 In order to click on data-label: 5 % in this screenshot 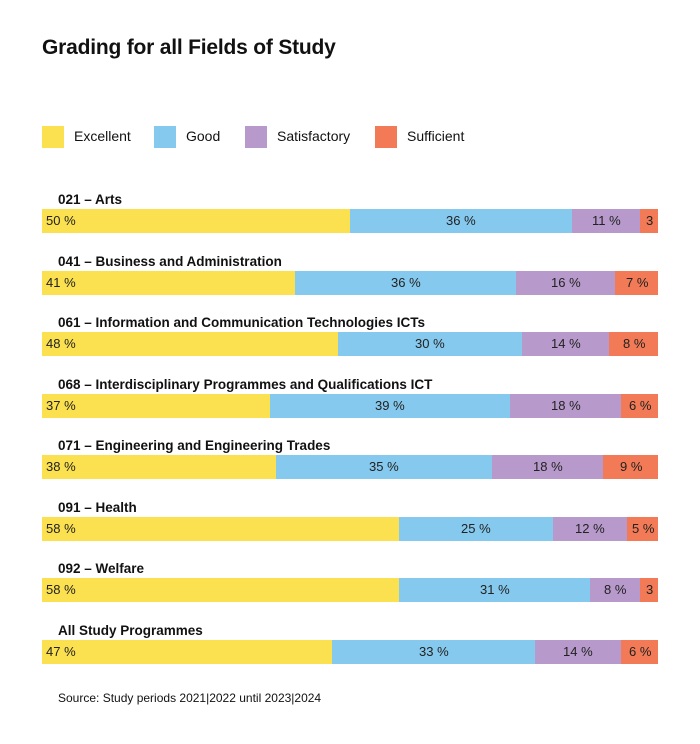, I will do `click(643, 528)`.